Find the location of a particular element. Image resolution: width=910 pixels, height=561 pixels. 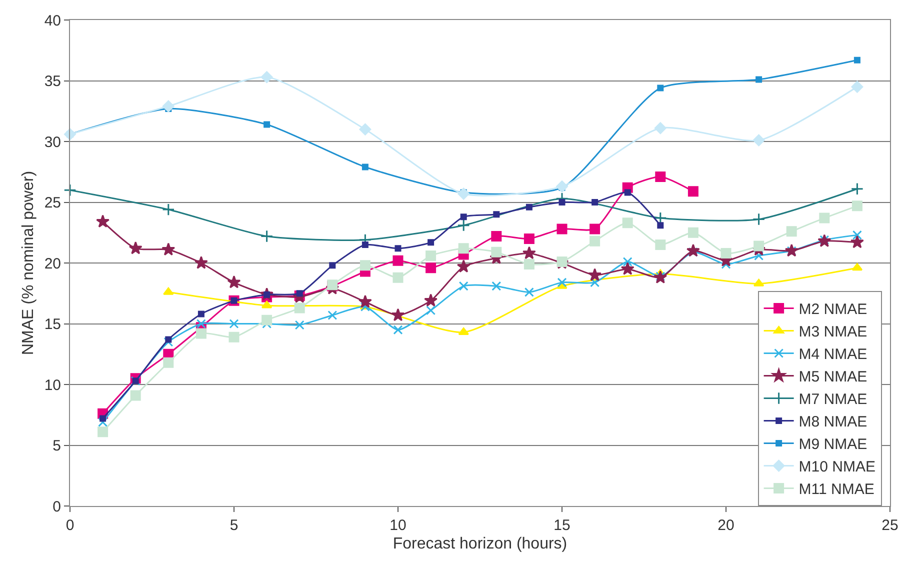

y-axis-title: NMAE (% nominal power) is located at coordinates (29, 263).